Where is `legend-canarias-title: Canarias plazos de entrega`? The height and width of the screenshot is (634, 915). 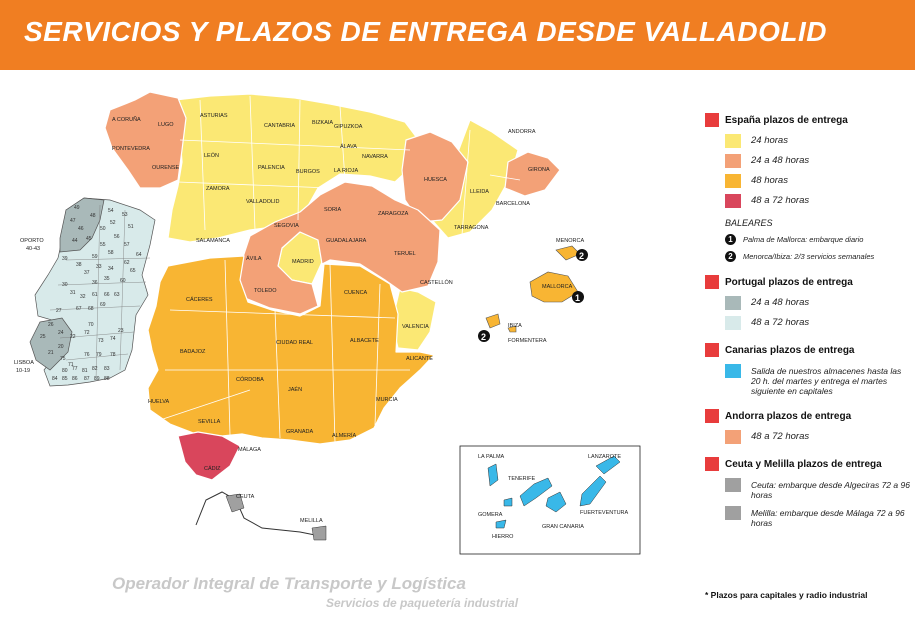 legend-canarias-title: Canarias plazos de entrega is located at coordinates (807, 350).